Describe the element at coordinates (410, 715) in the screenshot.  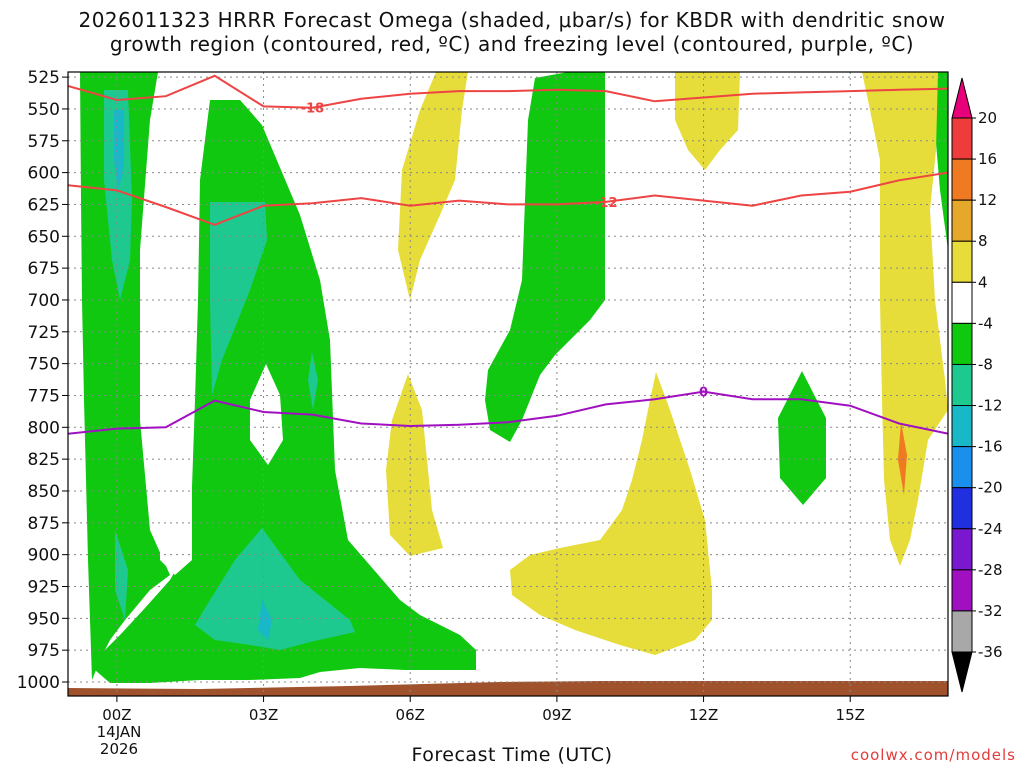
I see `x-tick-label: 06Z` at that location.